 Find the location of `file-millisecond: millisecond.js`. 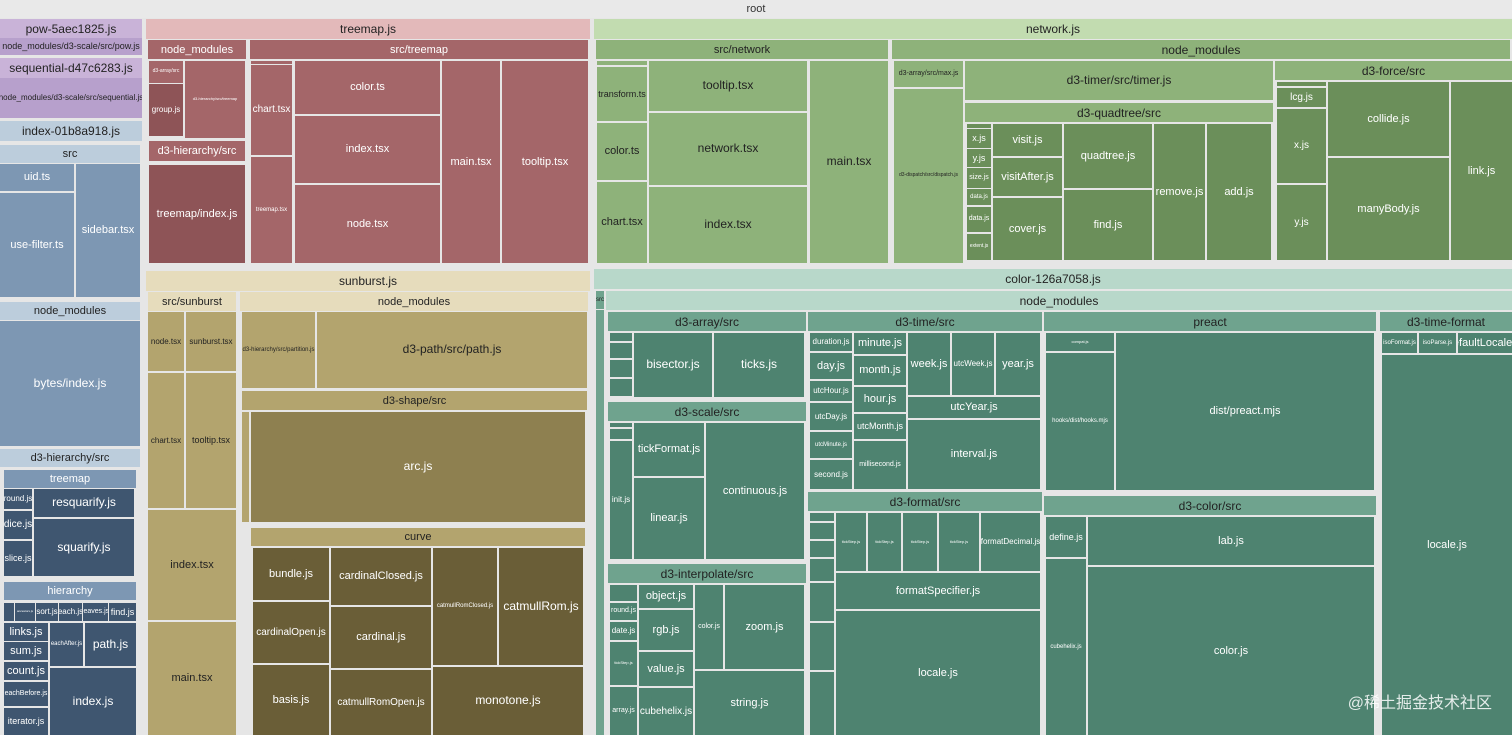

file-millisecond: millisecond.js is located at coordinates (880, 465).